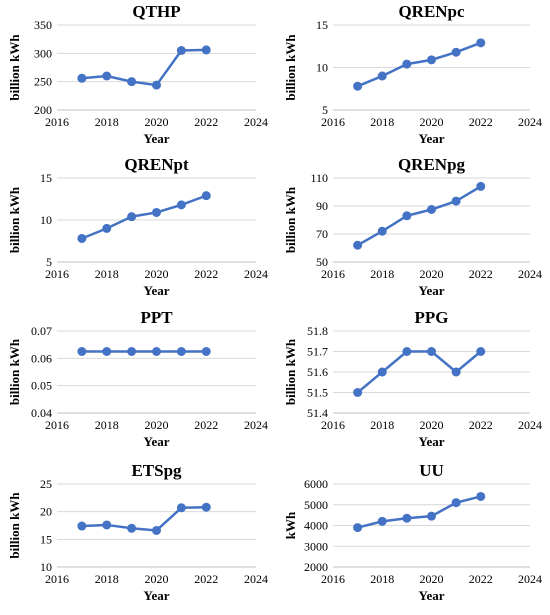 The height and width of the screenshot is (615, 550). What do you see at coordinates (46, 484) in the screenshot?
I see `y-tick-label: 25` at bounding box center [46, 484].